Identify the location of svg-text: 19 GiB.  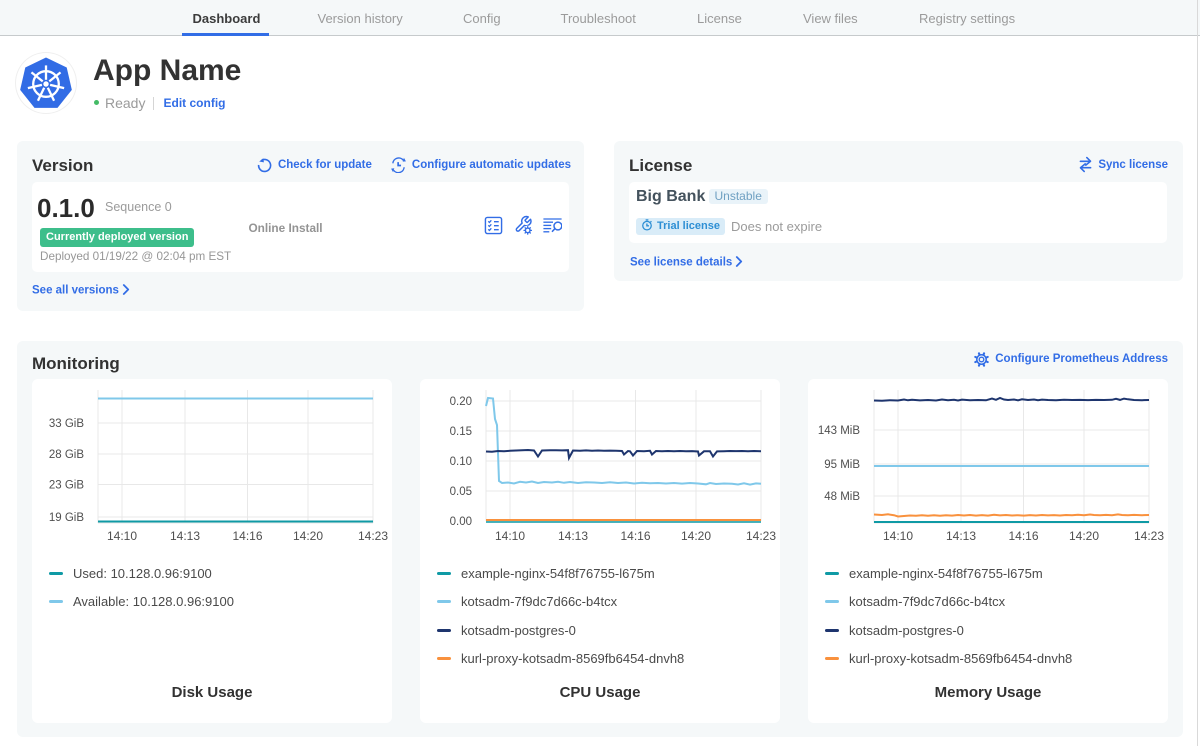
(66, 518).